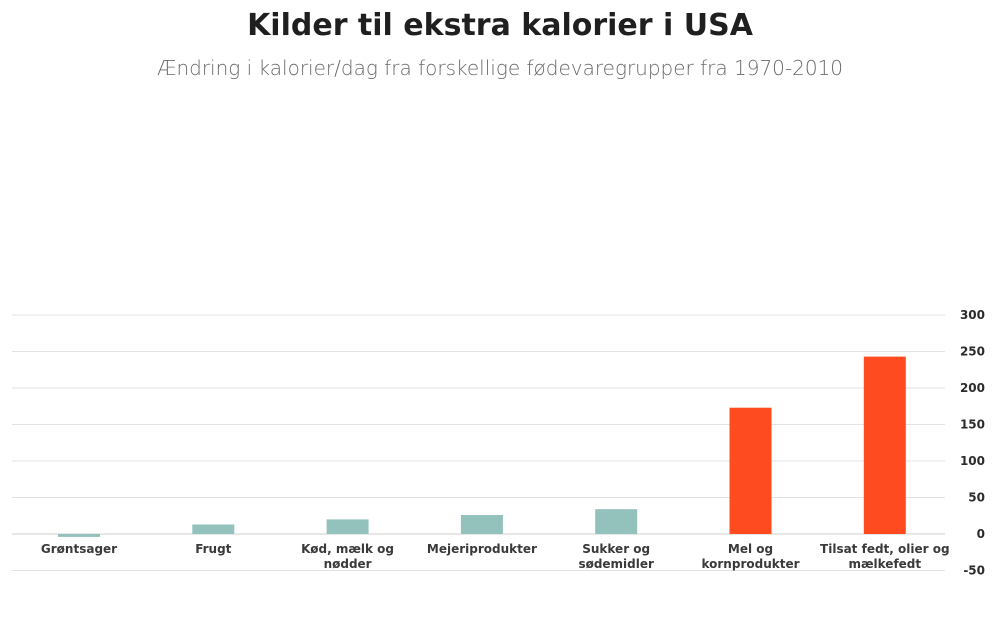  Describe the element at coordinates (972, 352) in the screenshot. I see `y-tick-label: 250` at that location.